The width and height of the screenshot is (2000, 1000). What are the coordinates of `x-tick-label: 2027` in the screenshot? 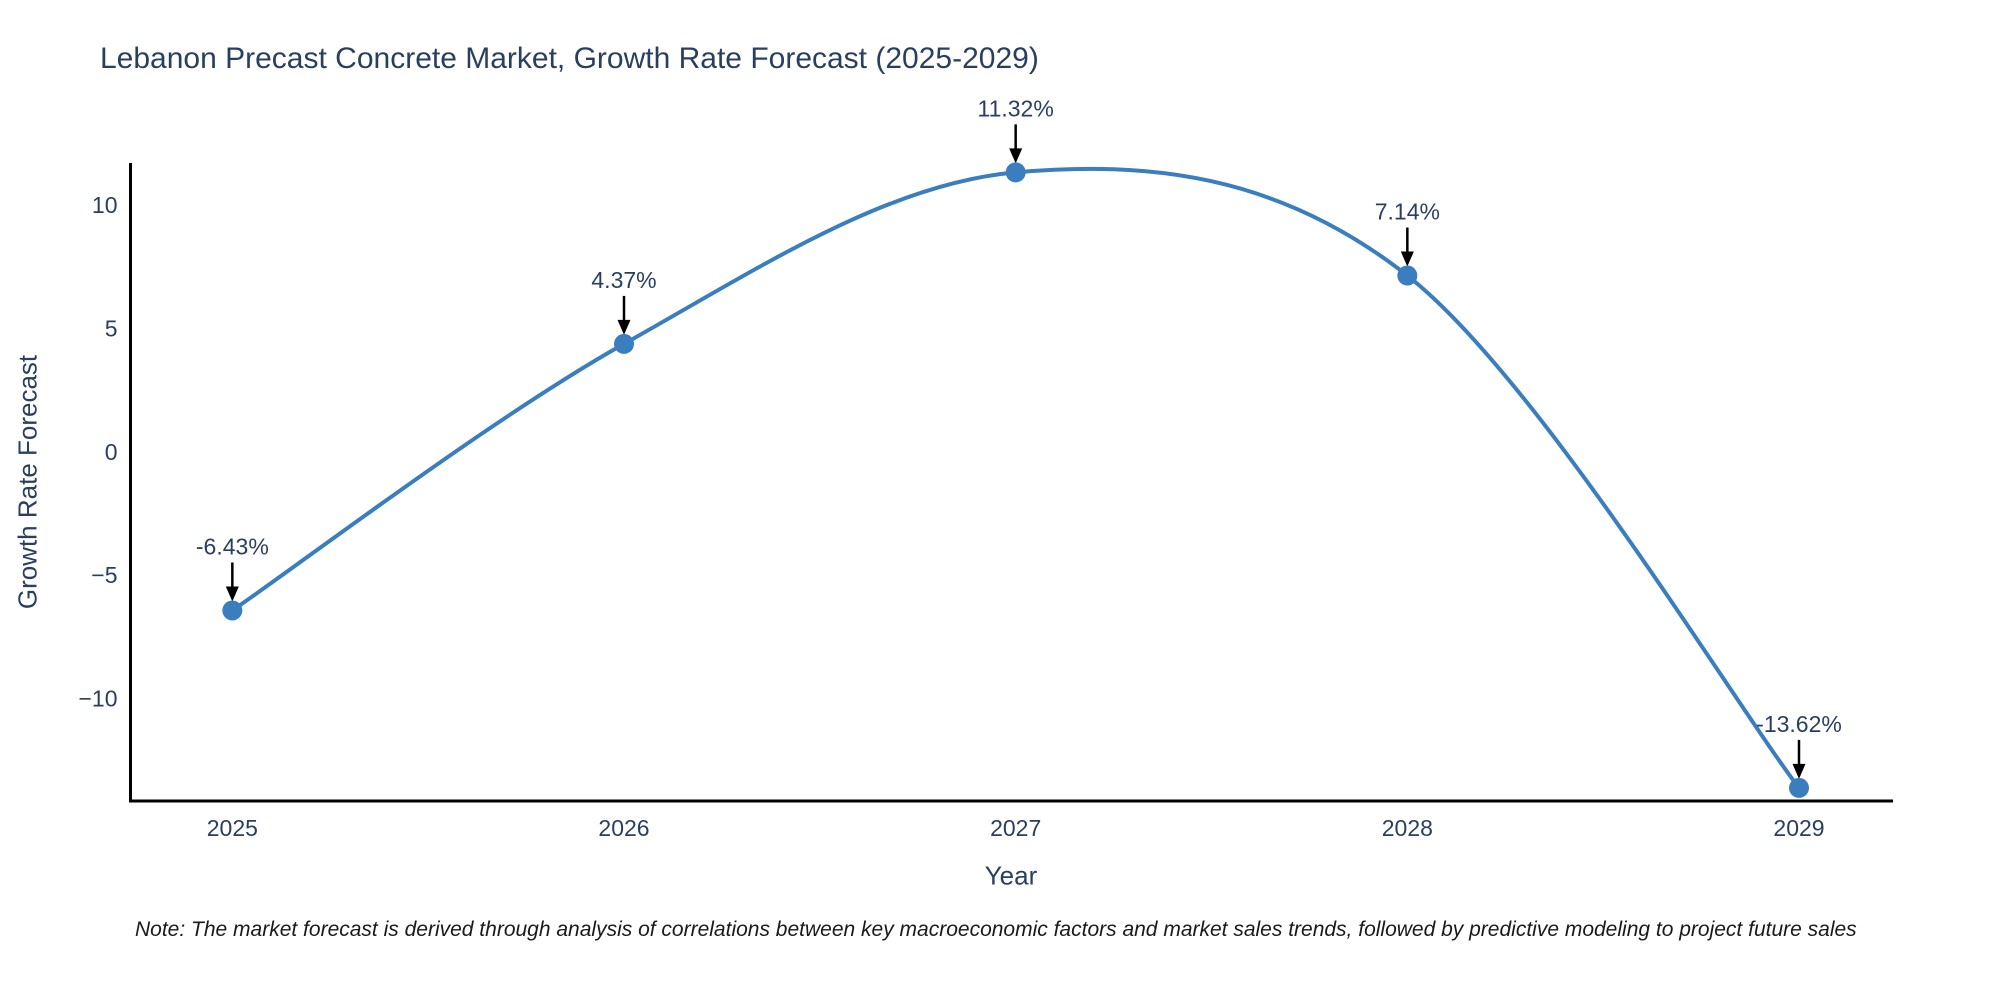 It's located at (1015, 828).